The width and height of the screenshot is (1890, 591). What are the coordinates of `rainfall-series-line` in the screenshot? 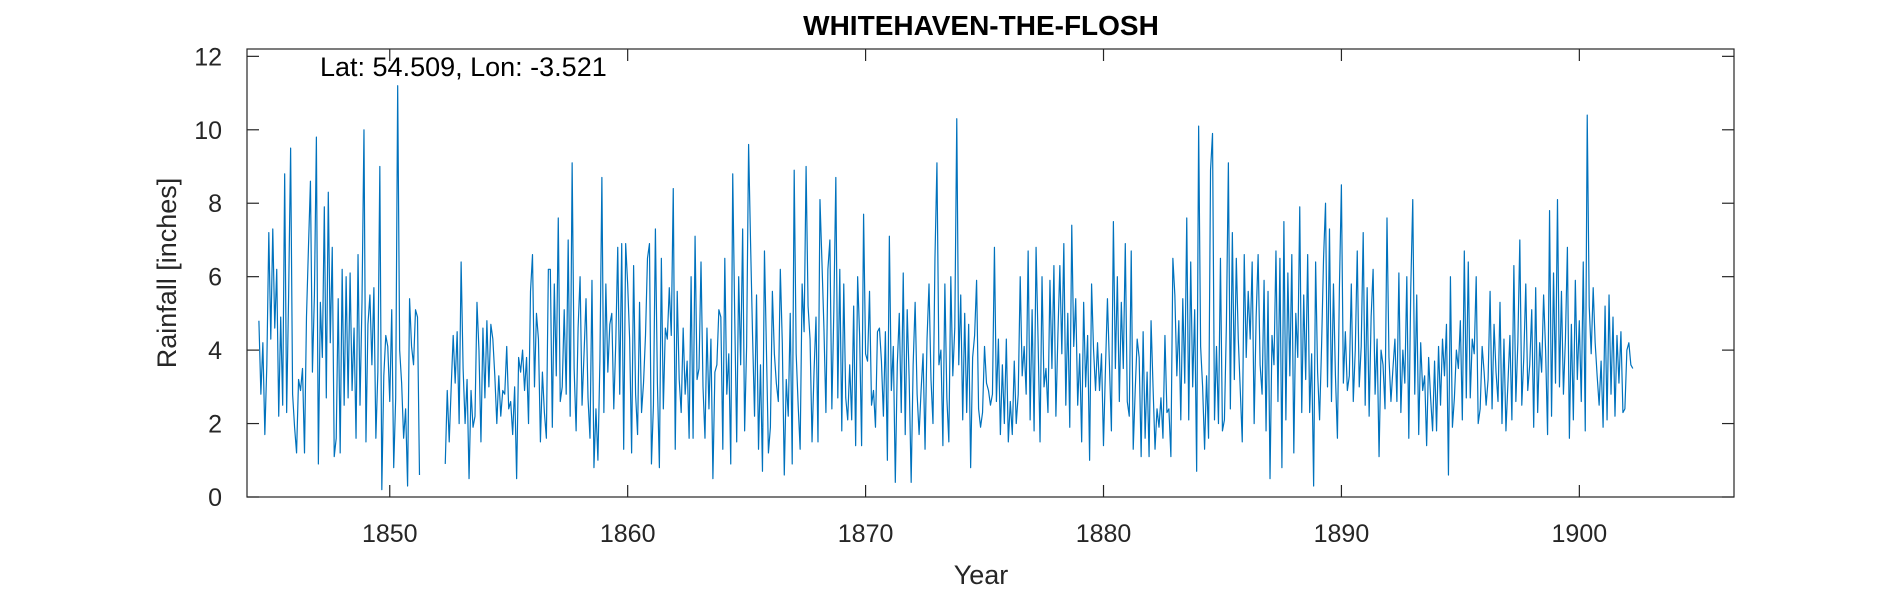 It's located at (339, 288).